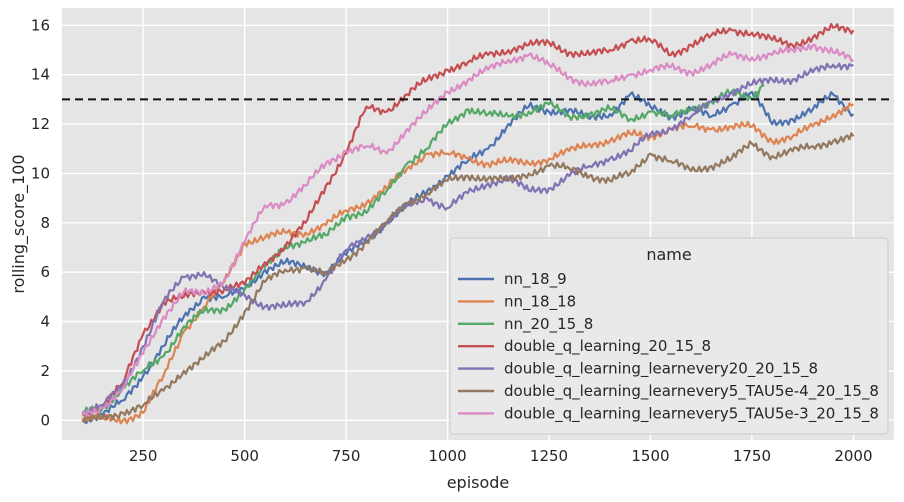  I want to click on x-tick-label: 1750, so click(752, 456).